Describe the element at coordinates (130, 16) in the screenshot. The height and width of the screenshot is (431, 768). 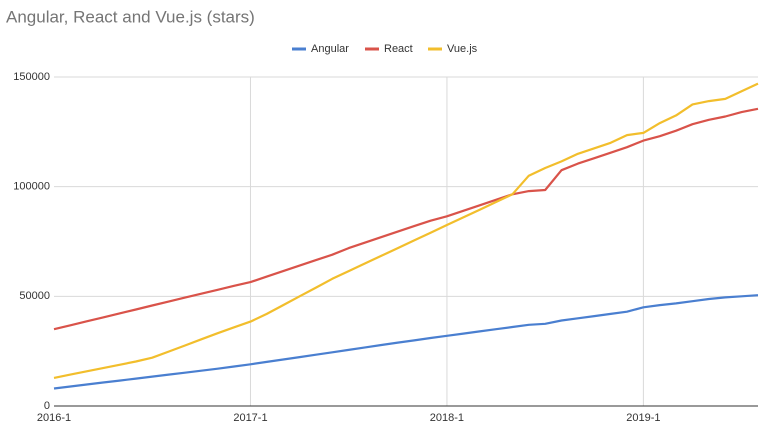
I see `chart-title: Angular, React and Vue.js (stars)` at that location.